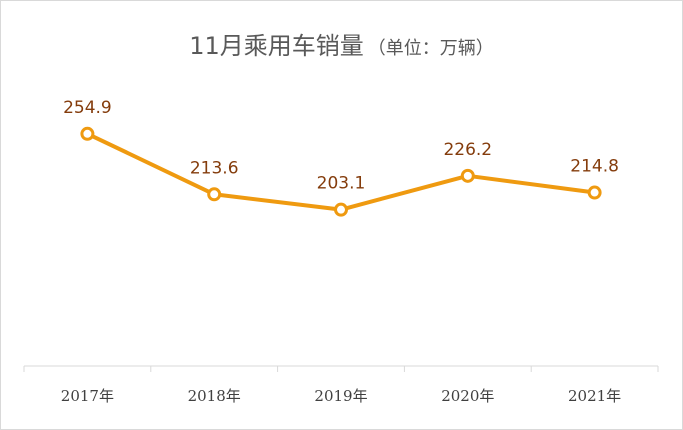 This screenshot has width=683, height=430. I want to click on chart-title-main: 11月乘用车销量, so click(276, 46).